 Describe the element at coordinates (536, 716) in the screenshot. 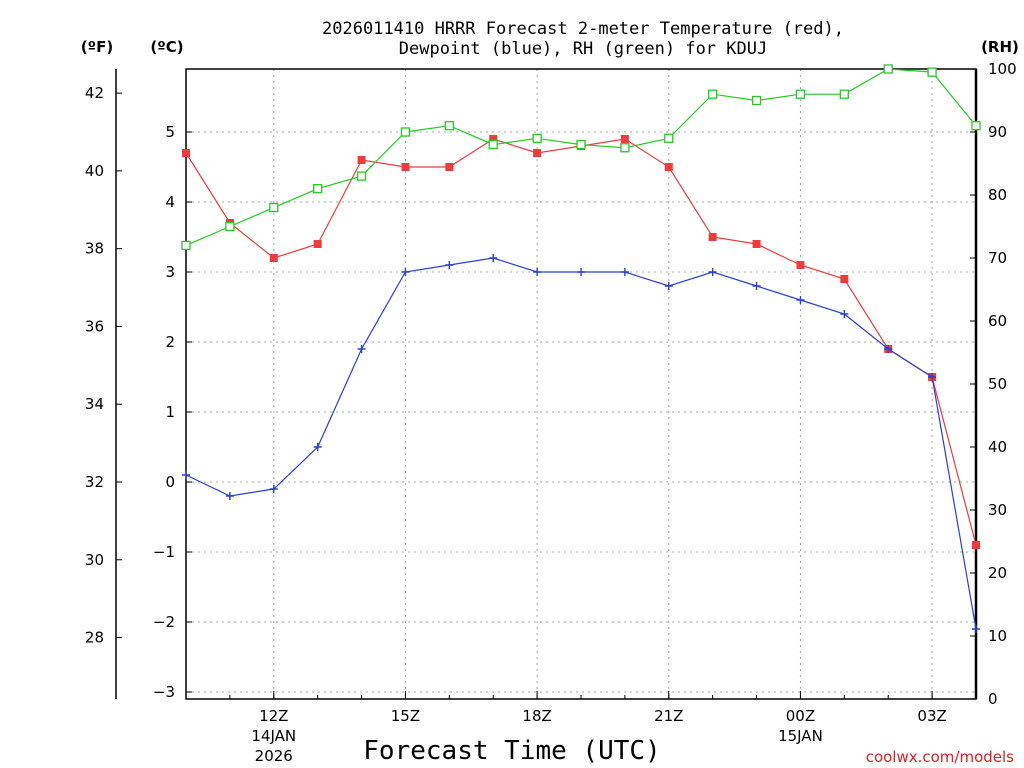

I see `x-tick-label: 18Z` at that location.